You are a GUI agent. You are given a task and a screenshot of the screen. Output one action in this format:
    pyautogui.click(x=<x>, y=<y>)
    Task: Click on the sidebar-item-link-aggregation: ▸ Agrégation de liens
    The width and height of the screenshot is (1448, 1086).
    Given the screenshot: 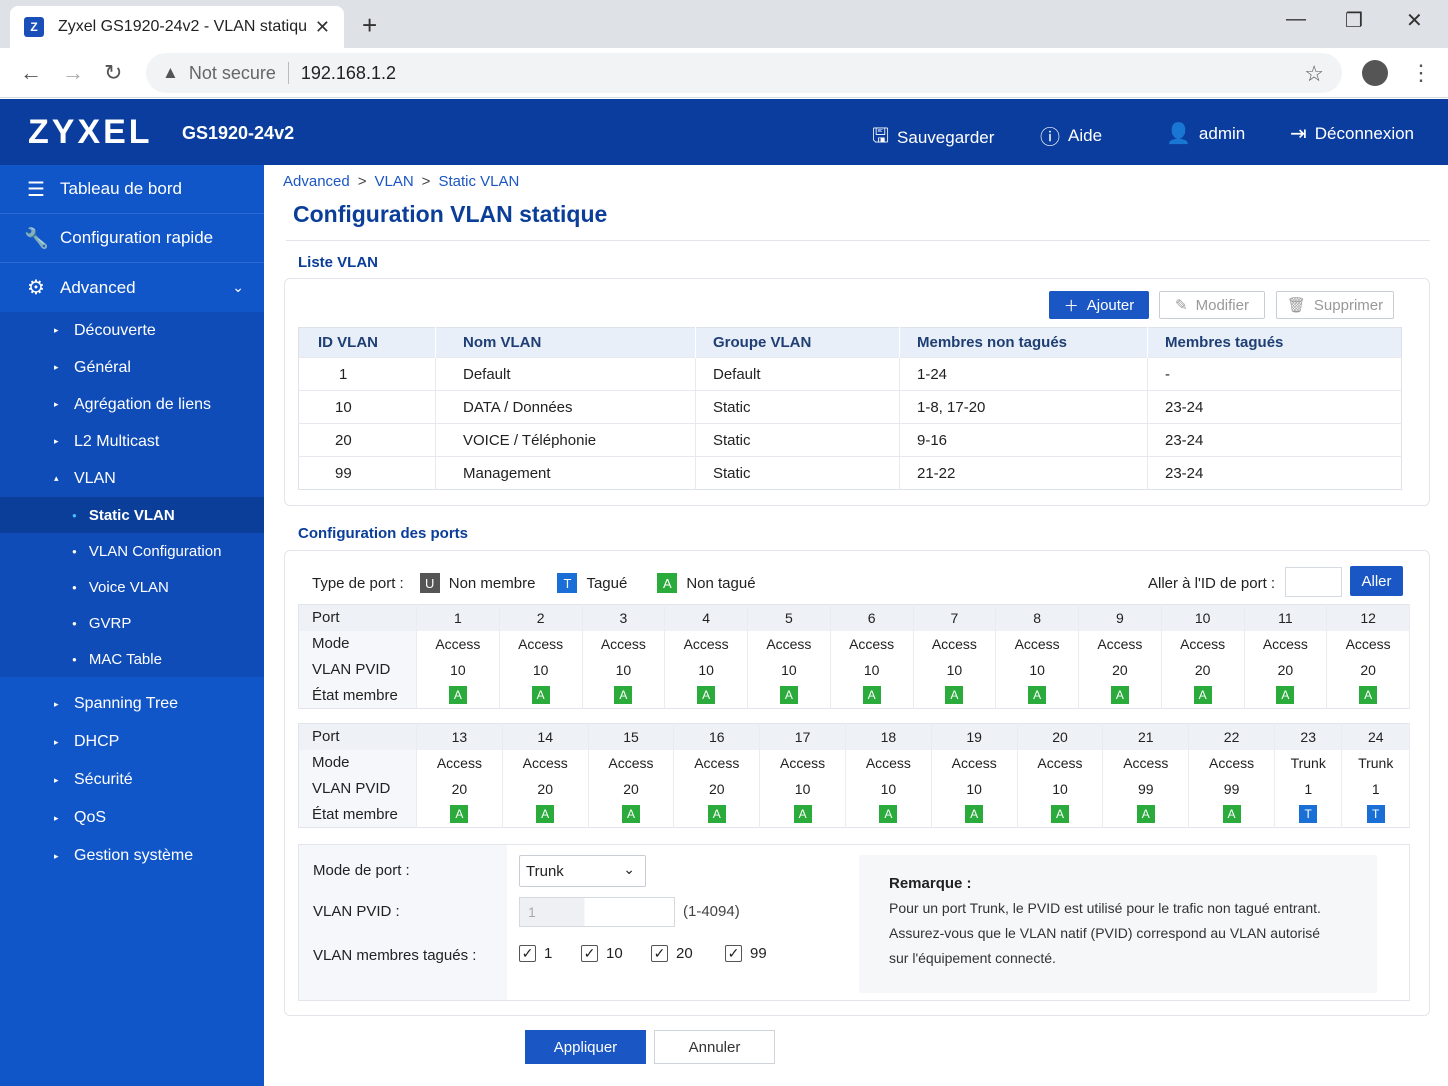 What is the action you would take?
    pyautogui.click(x=132, y=404)
    